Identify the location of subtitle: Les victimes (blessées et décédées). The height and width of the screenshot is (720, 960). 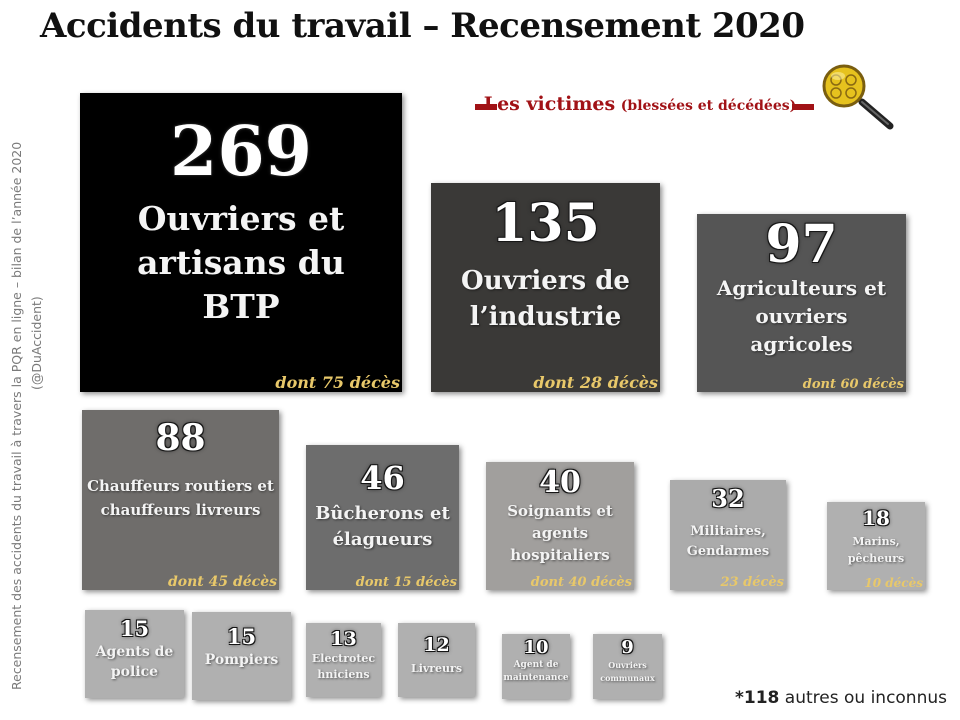
(640, 105).